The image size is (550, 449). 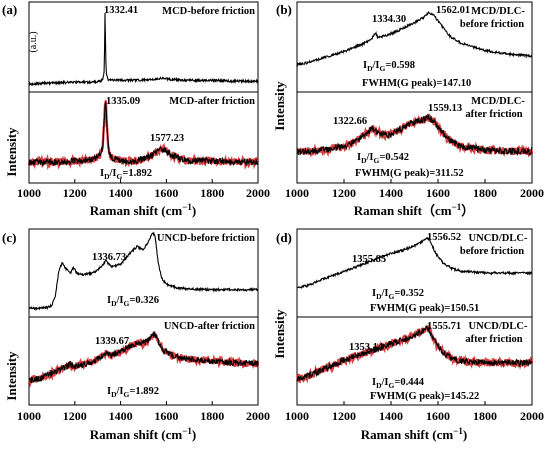 What do you see at coordinates (143, 210) in the screenshot?
I see `xlabel-a: Raman shift (cm−1)` at bounding box center [143, 210].